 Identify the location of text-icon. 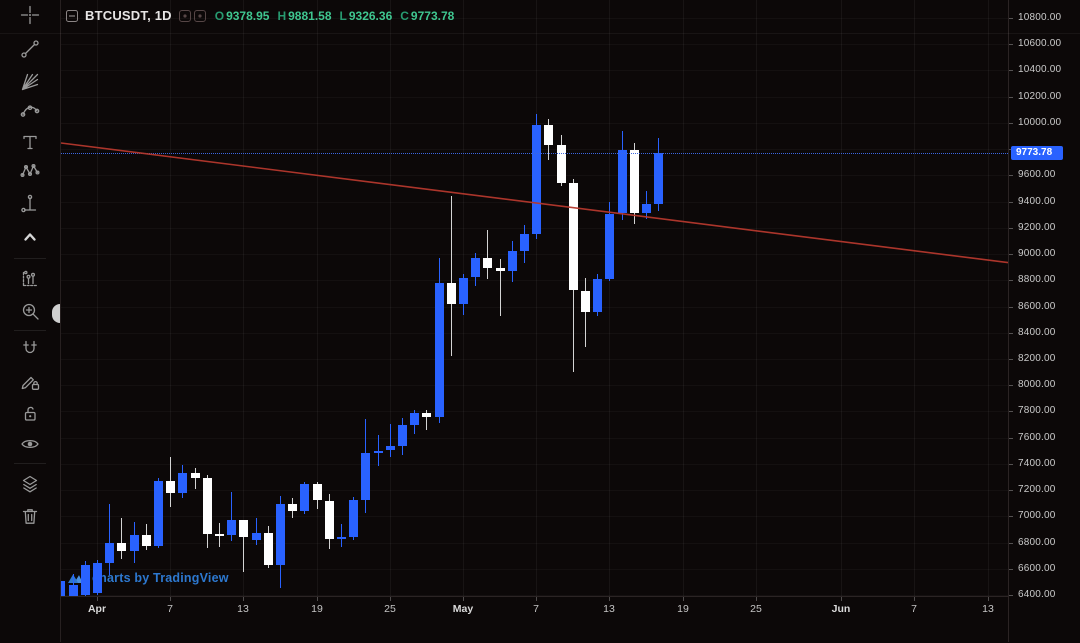
(30, 142).